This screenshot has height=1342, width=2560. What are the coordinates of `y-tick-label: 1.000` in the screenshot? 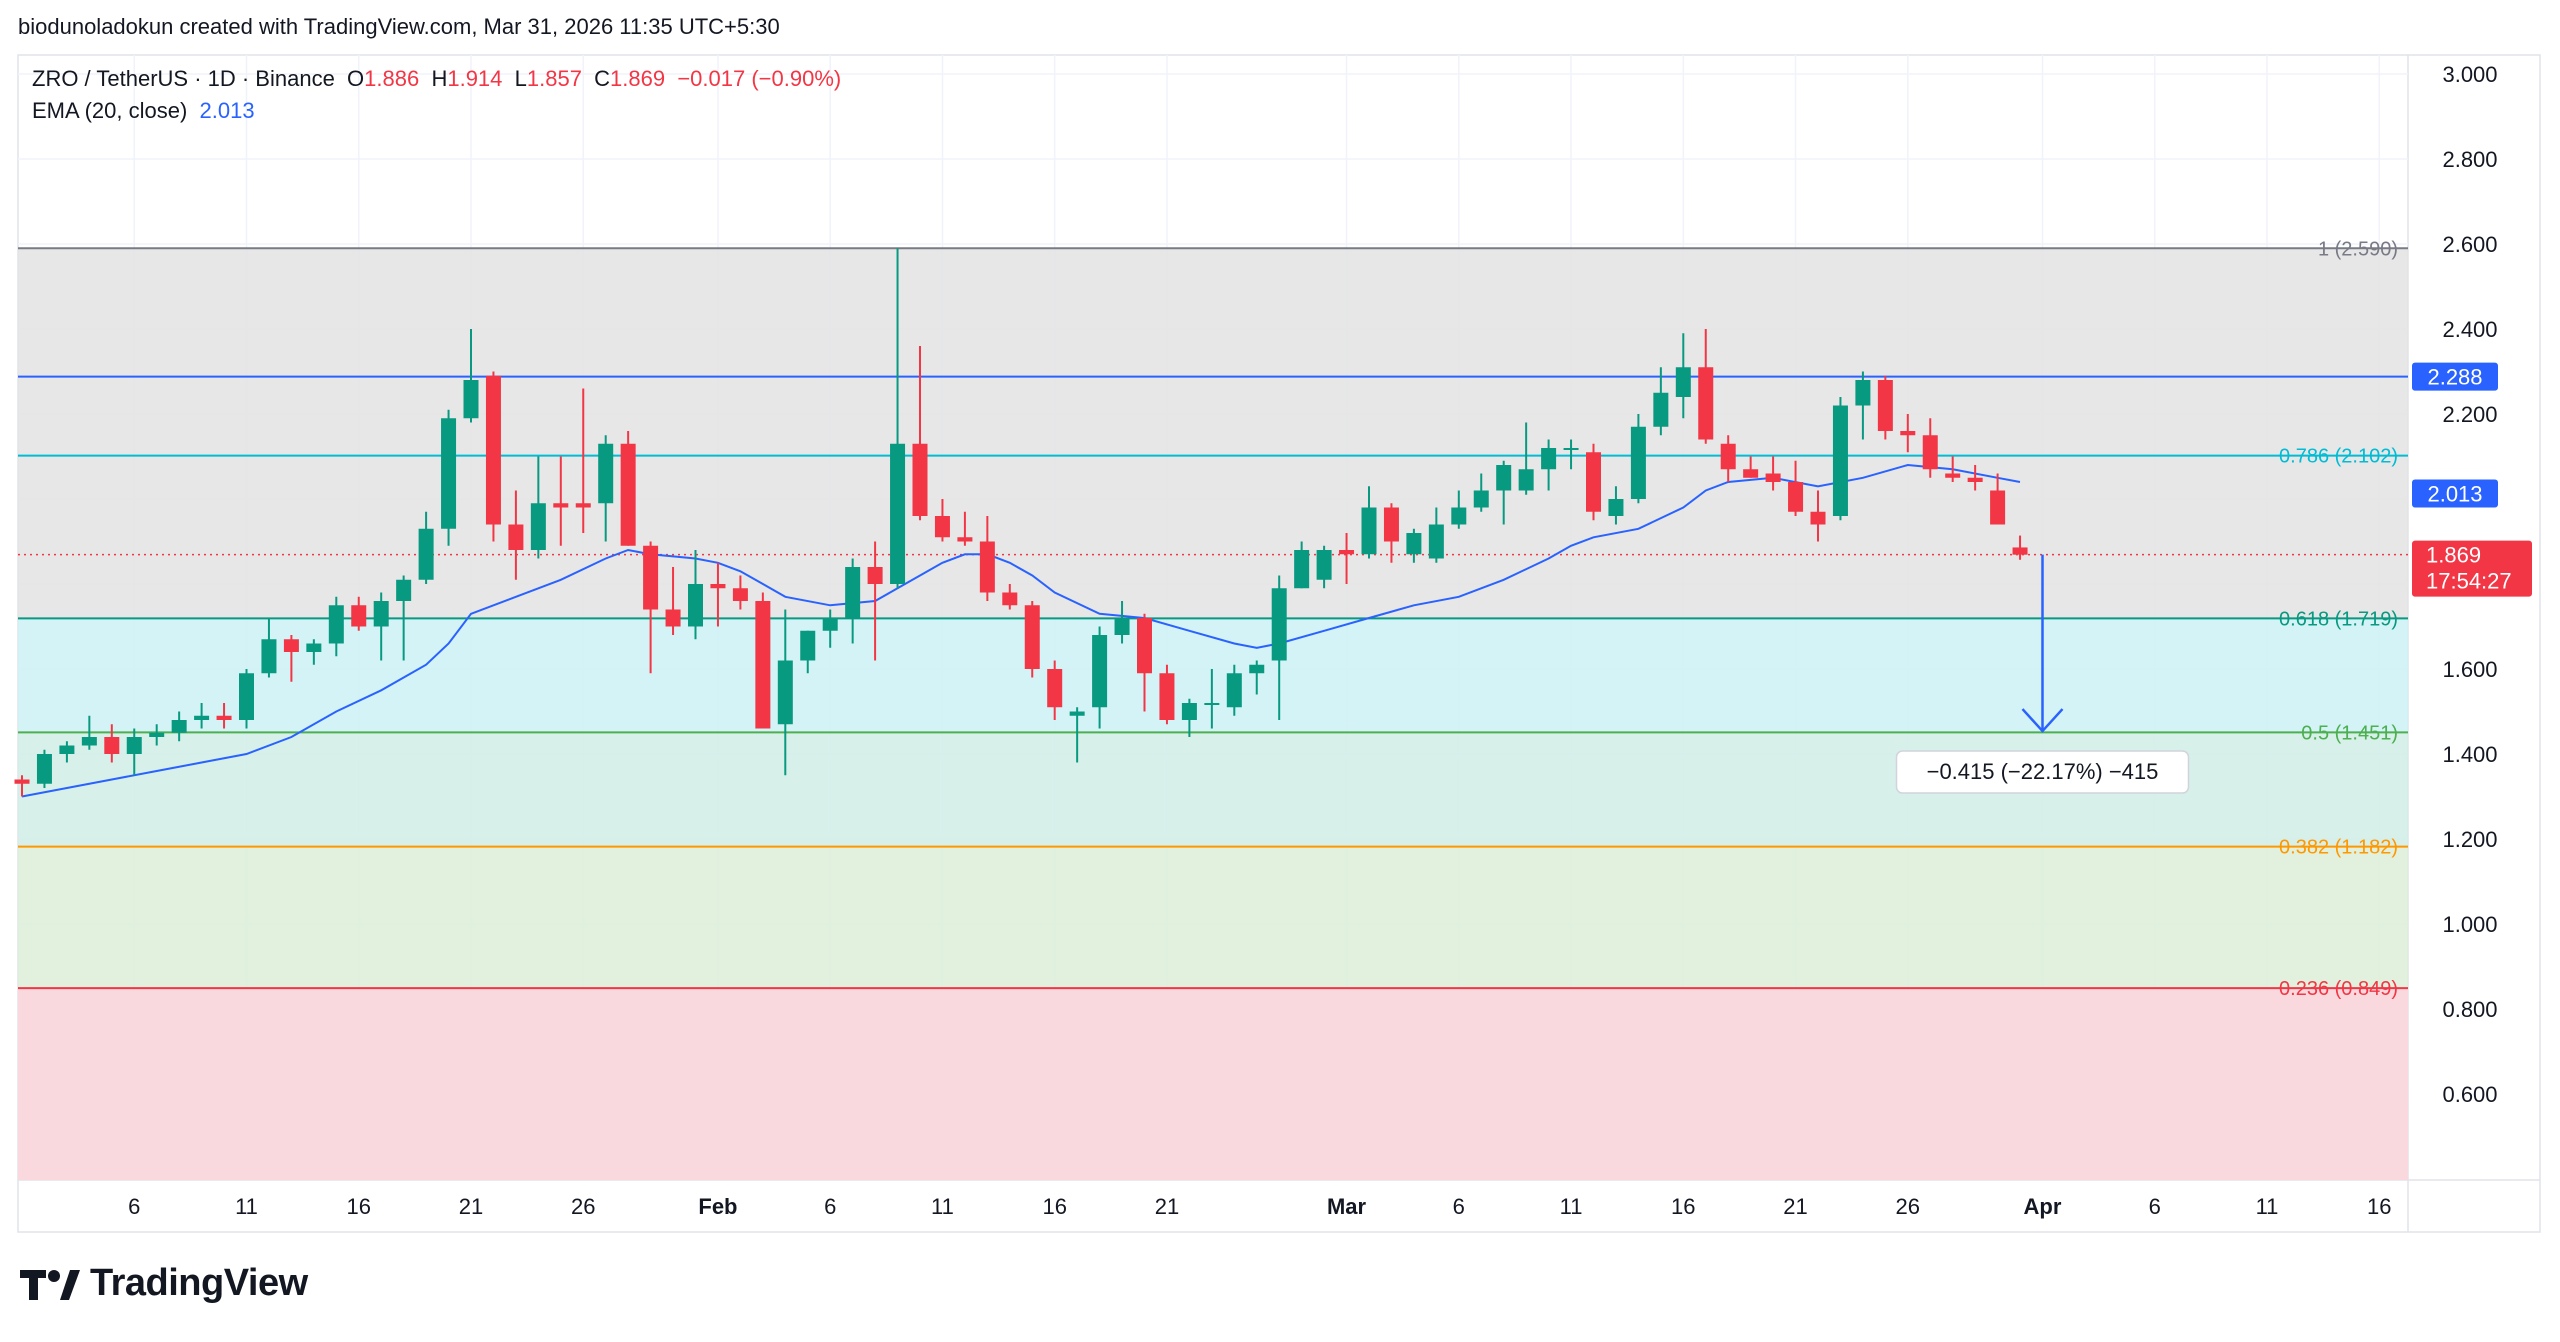 It's located at (2469, 924).